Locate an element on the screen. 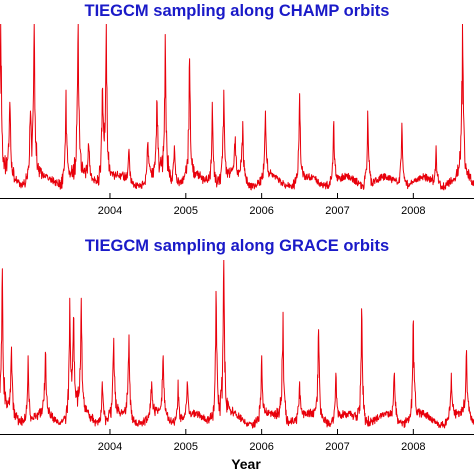 The image size is (474, 474). champ-x-tick-label-2007: 2007 is located at coordinates (337, 211).